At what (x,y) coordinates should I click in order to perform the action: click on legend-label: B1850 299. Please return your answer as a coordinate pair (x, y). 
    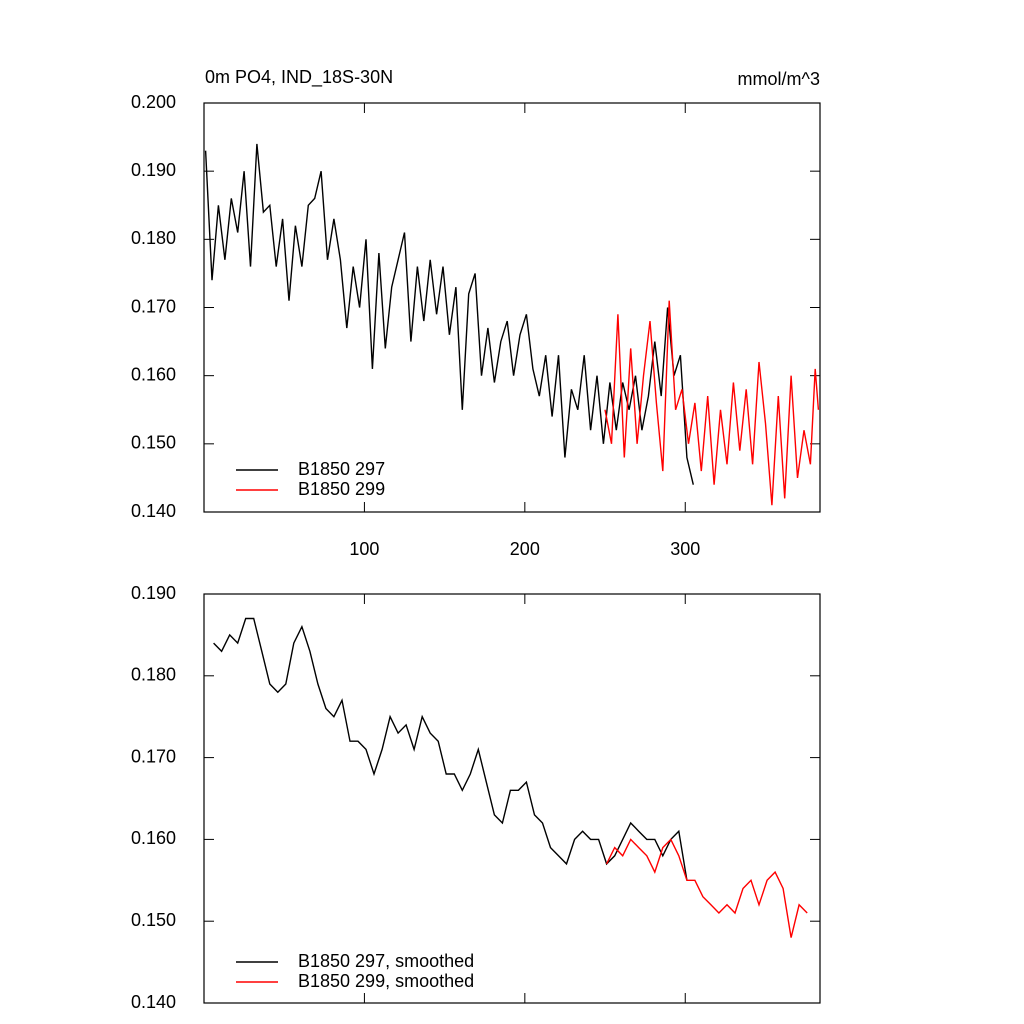
    Looking at the image, I should click on (341, 489).